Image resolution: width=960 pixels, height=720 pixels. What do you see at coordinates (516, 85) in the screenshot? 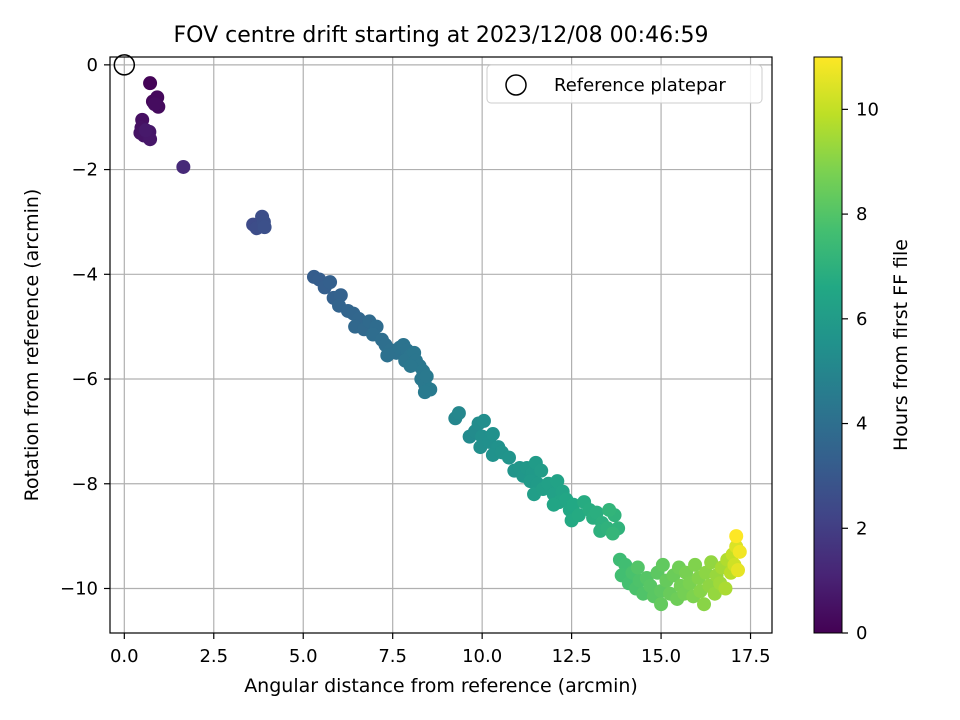
I see `legend-reference-marker` at bounding box center [516, 85].